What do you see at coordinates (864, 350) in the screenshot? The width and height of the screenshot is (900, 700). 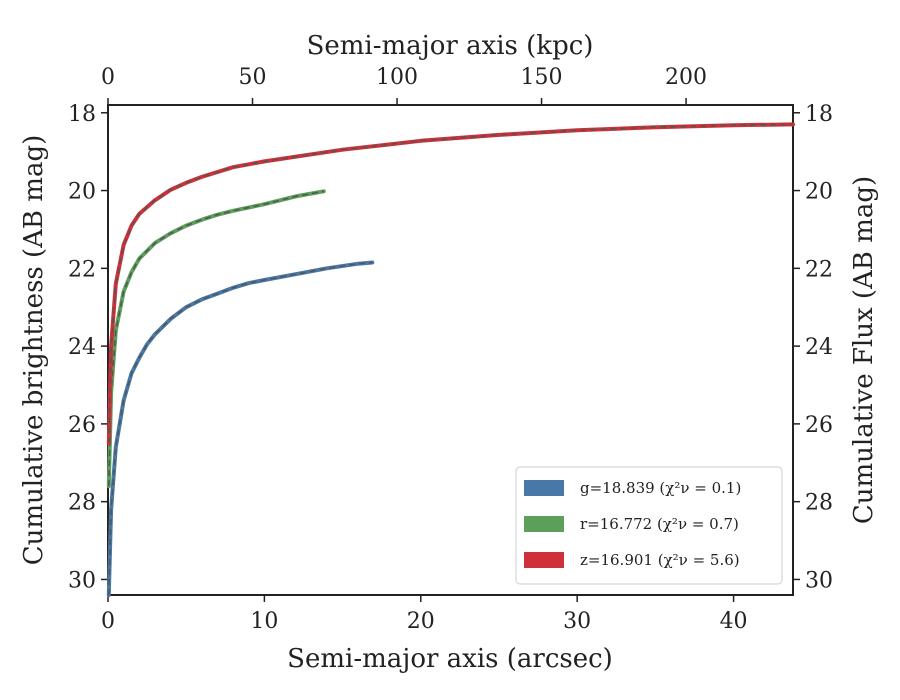 I see `y-right-axis-title: Cumulative Flux (AB mag)` at bounding box center [864, 350].